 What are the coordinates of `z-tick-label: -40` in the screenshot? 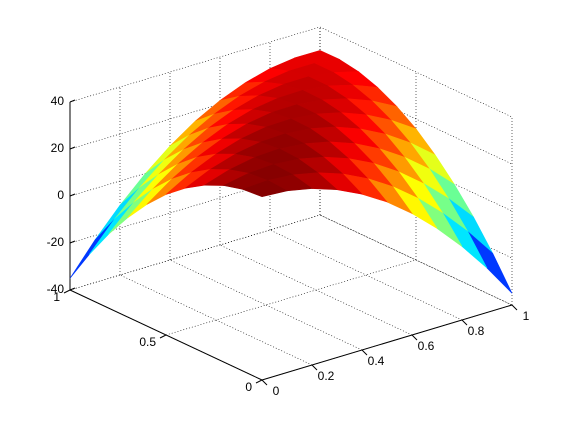 It's located at (56, 289).